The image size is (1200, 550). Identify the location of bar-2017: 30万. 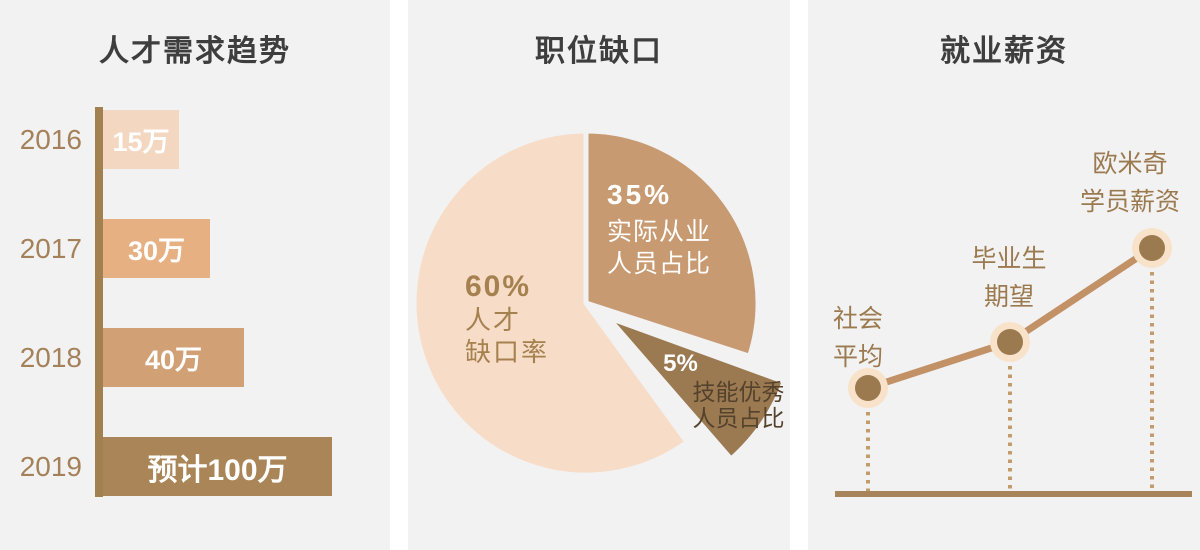
(156, 248).